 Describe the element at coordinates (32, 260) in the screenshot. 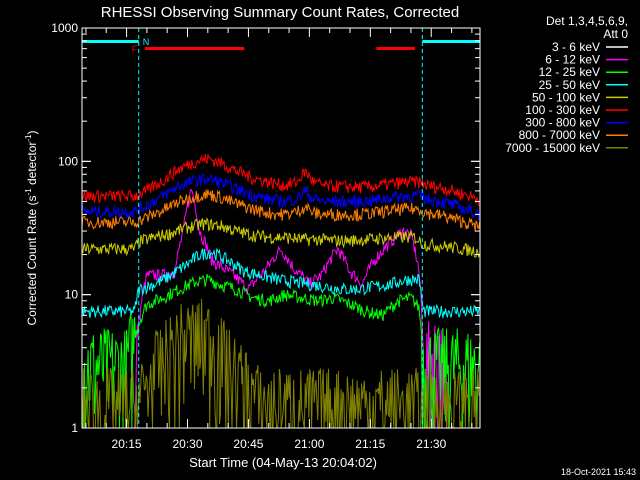

I see `y-axis-label-part: Corrected Count Rate (s` at that location.